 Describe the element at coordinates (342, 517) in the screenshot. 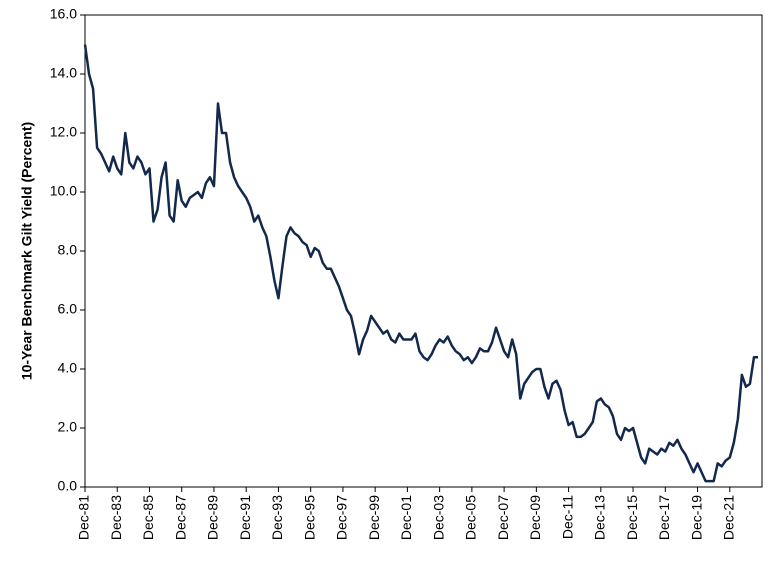

I see `x-tick-label: Dec-97` at that location.